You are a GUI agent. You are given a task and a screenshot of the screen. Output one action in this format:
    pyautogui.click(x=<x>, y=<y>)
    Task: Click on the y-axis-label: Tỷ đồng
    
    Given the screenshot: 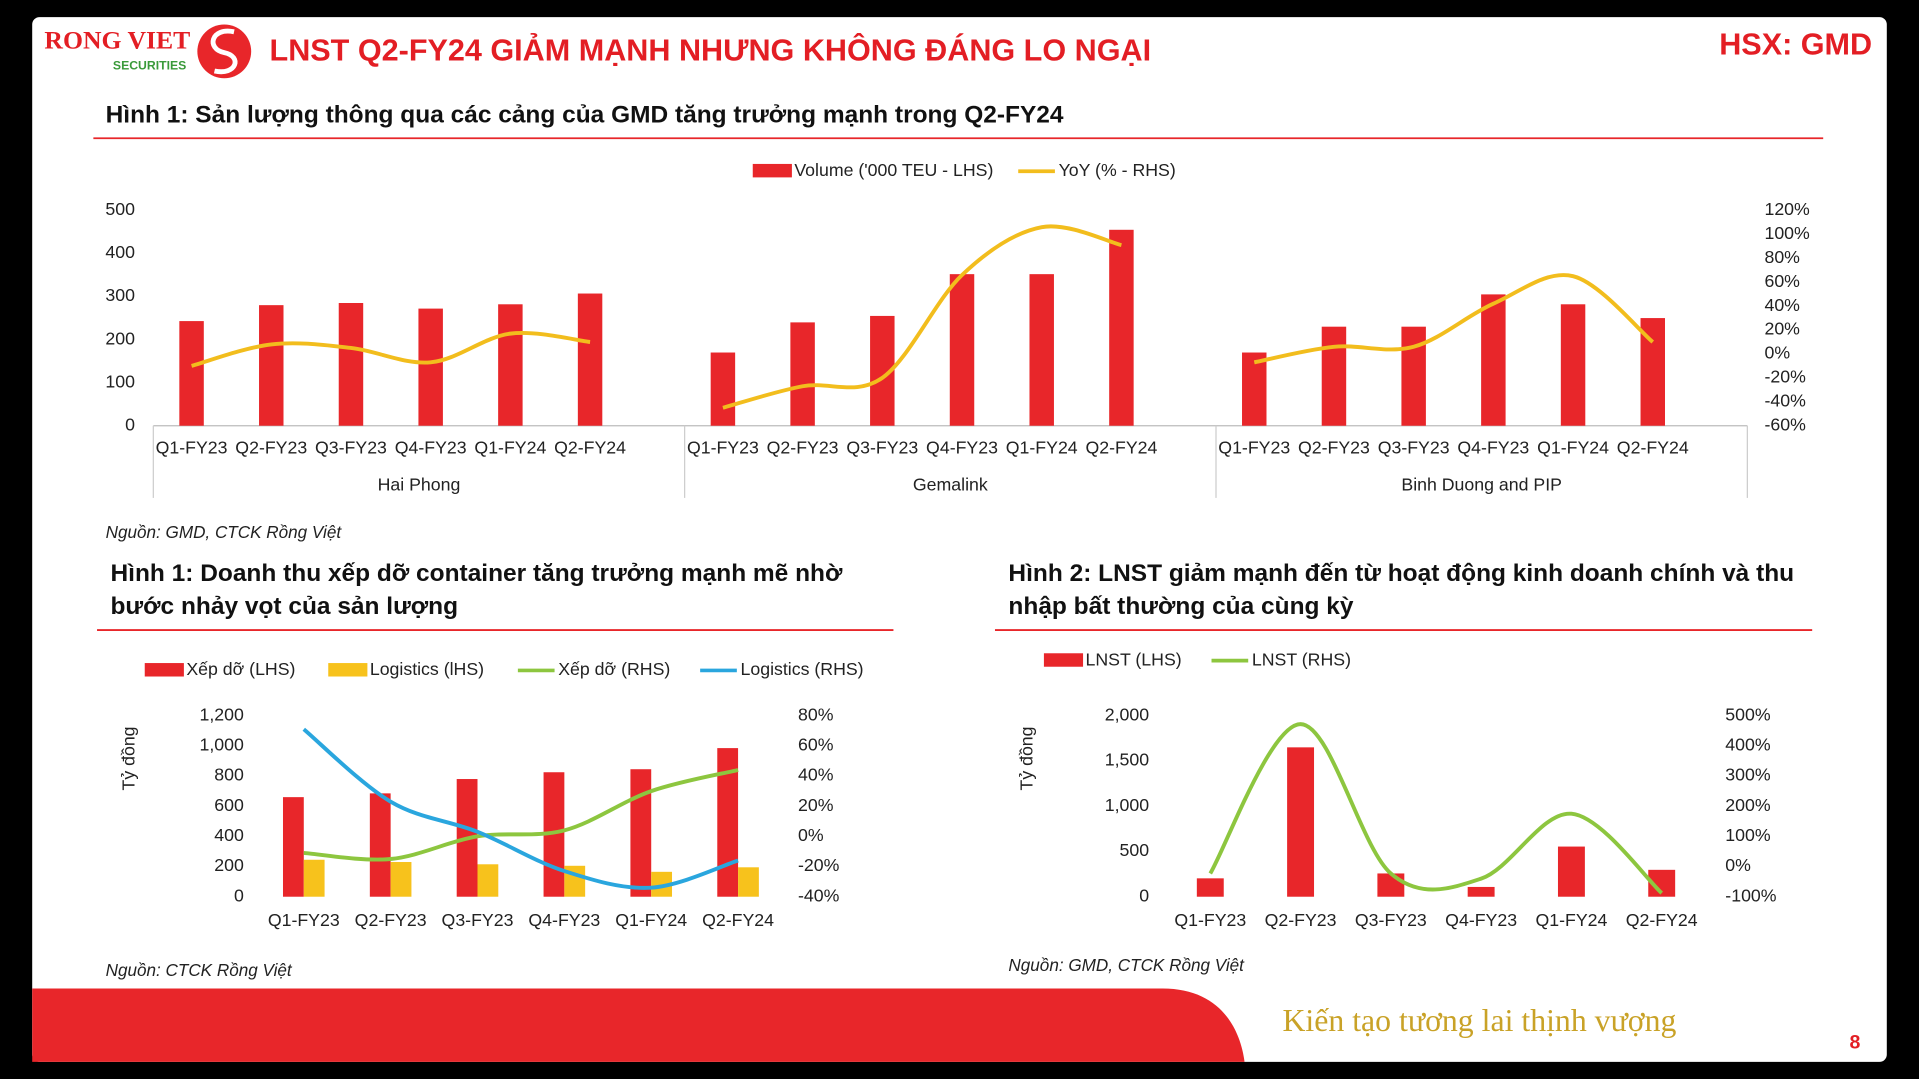 What is the action you would take?
    pyautogui.click(x=129, y=758)
    